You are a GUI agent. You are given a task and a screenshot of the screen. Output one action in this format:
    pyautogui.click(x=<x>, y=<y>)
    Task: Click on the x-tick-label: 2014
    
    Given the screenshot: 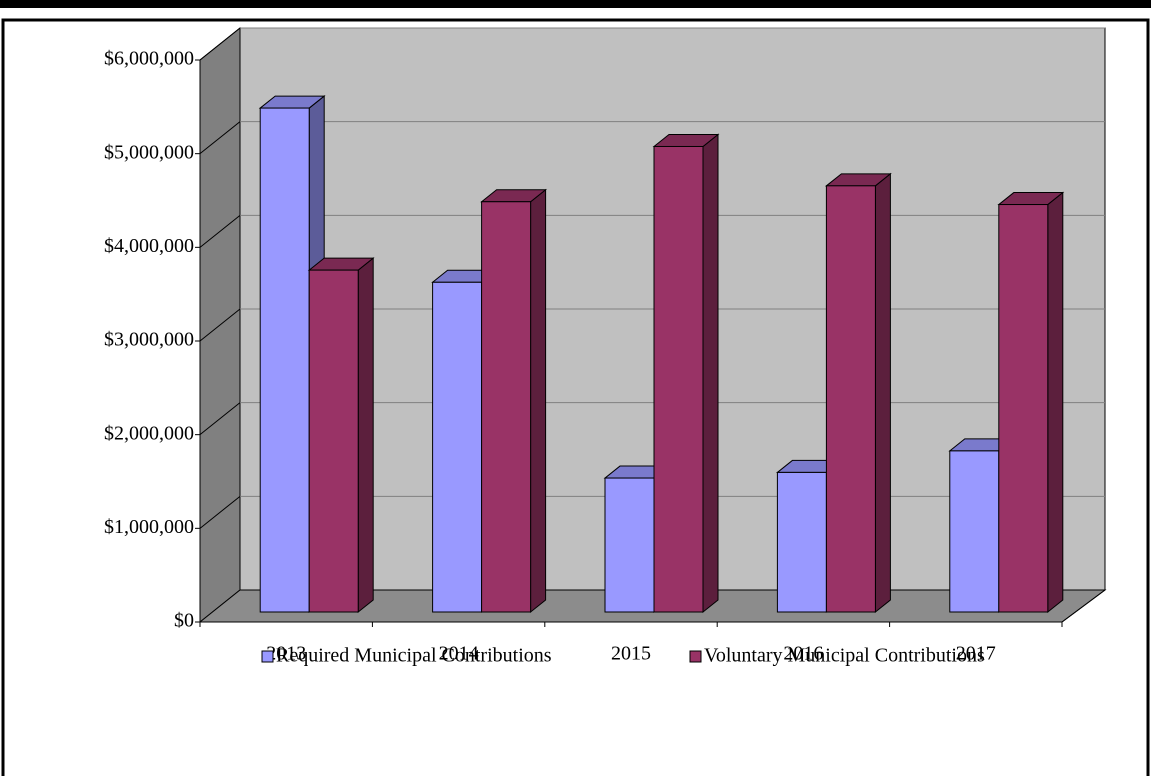 What is the action you would take?
    pyautogui.click(x=459, y=654)
    